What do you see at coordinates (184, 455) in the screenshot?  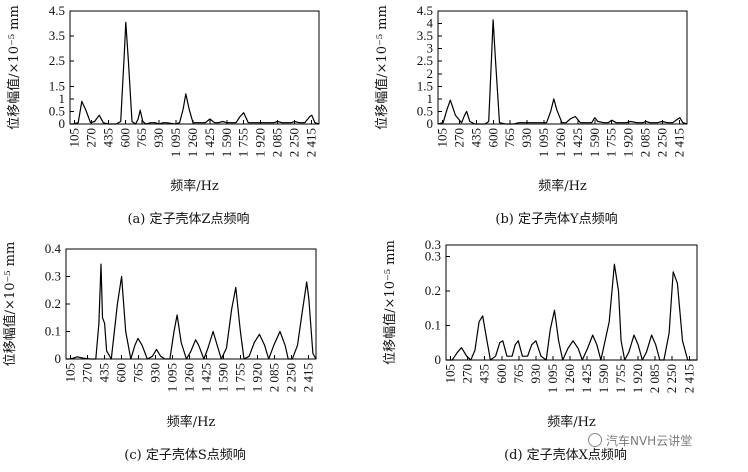 I see `figure-caption: (c) 定子壳体S点频响` at bounding box center [184, 455].